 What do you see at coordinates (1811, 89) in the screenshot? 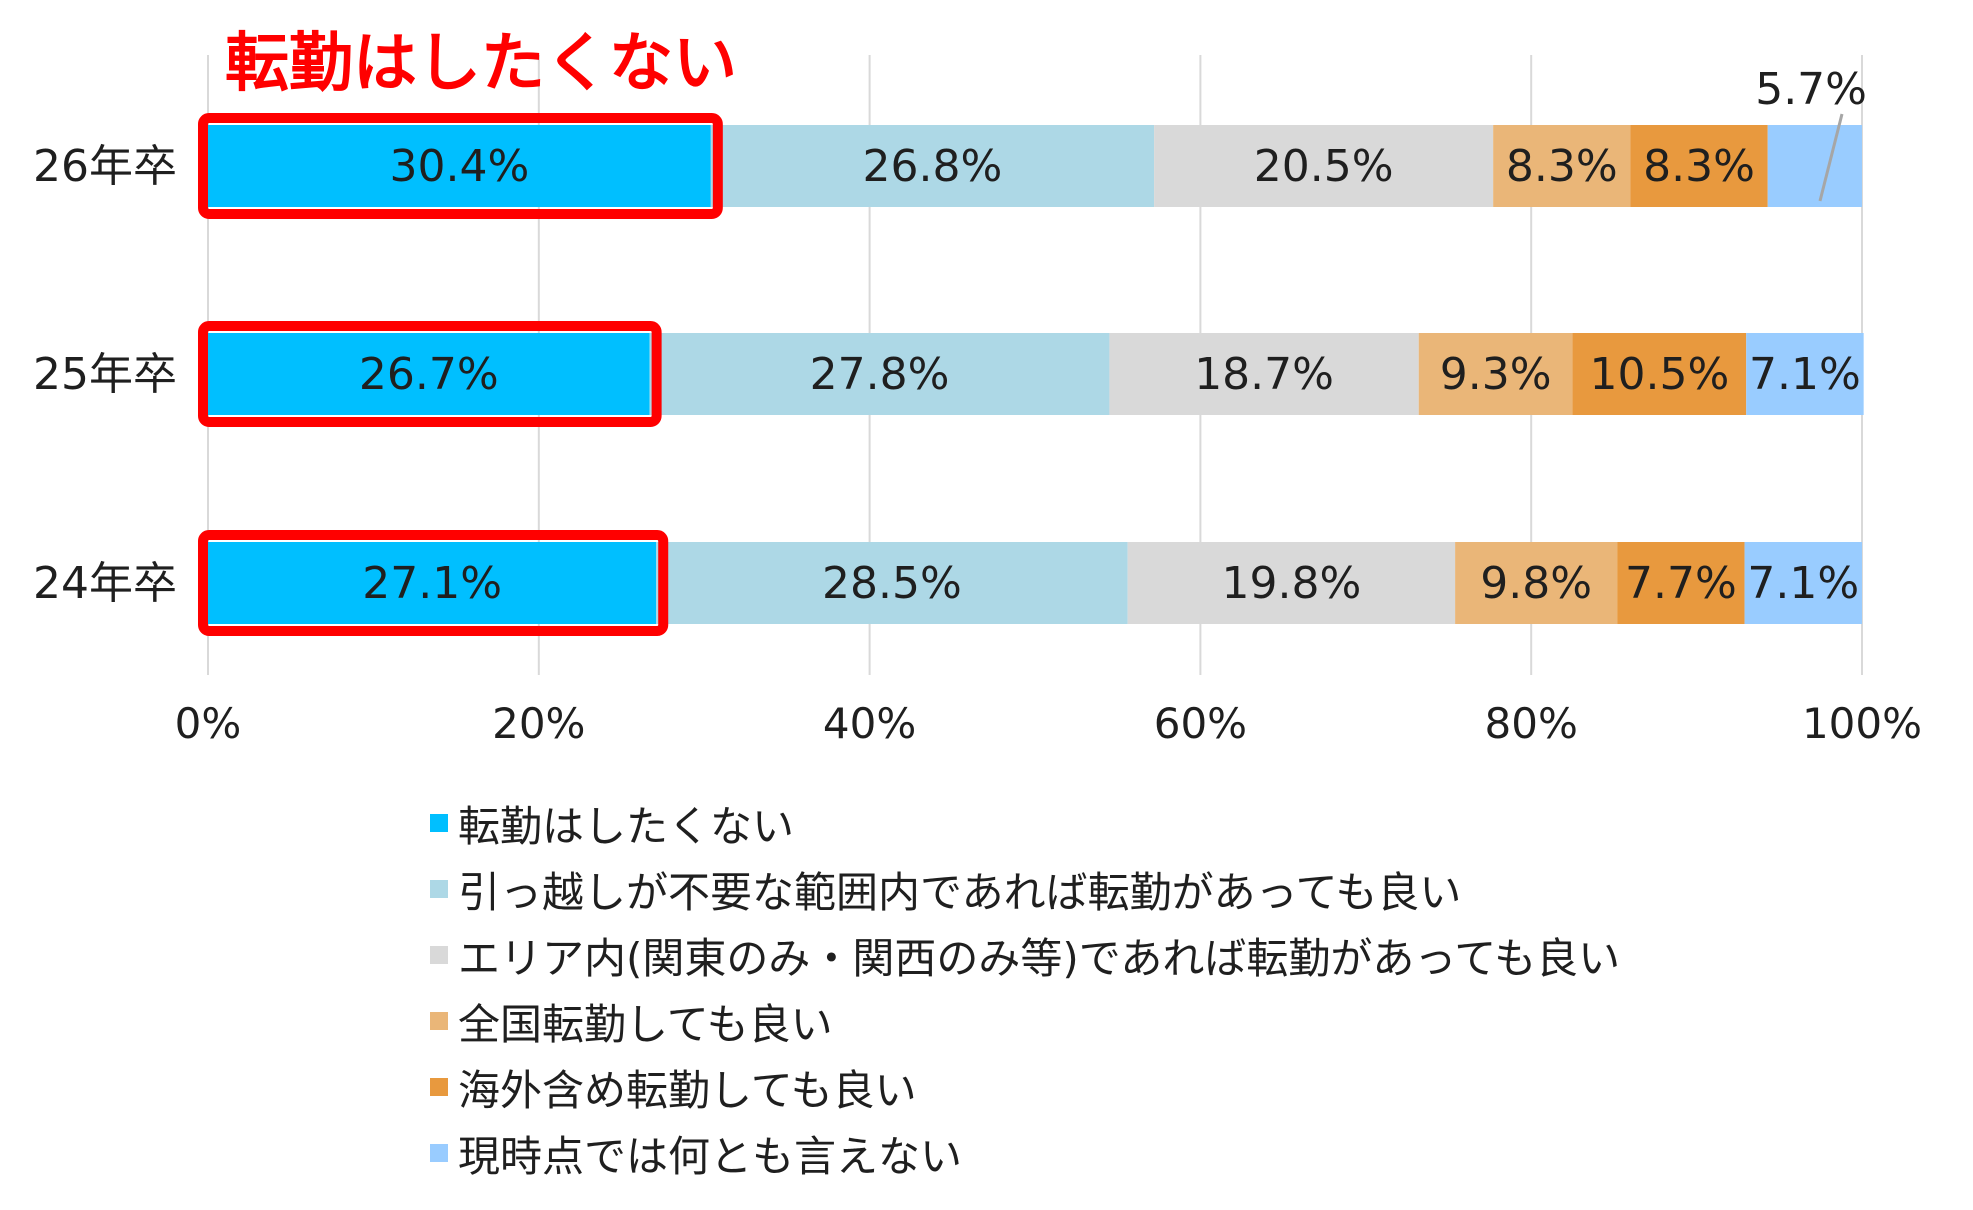
I see `data-label: 5.7%` at bounding box center [1811, 89].